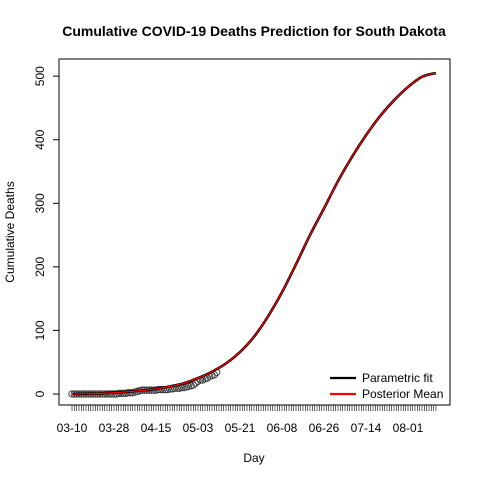  I want to click on x-axis-label: Day, so click(253, 458).